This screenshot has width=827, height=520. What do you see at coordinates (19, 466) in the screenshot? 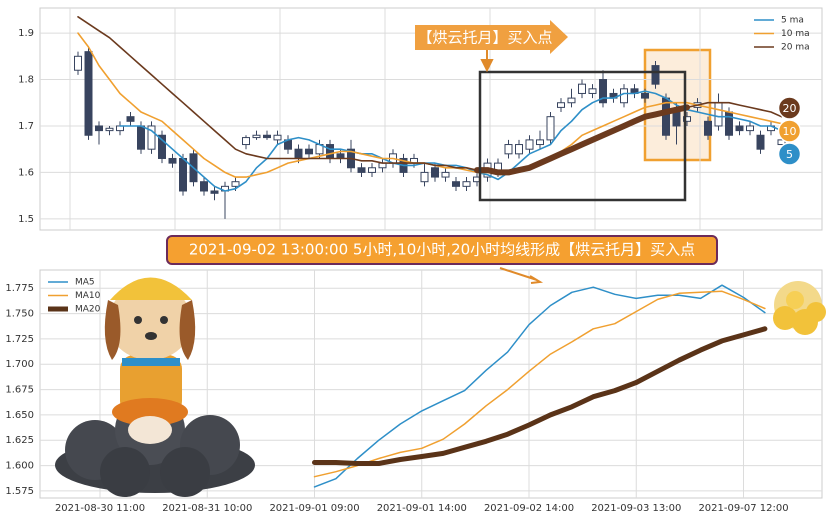
I see `y-tick-label: 1.600` at bounding box center [19, 466].